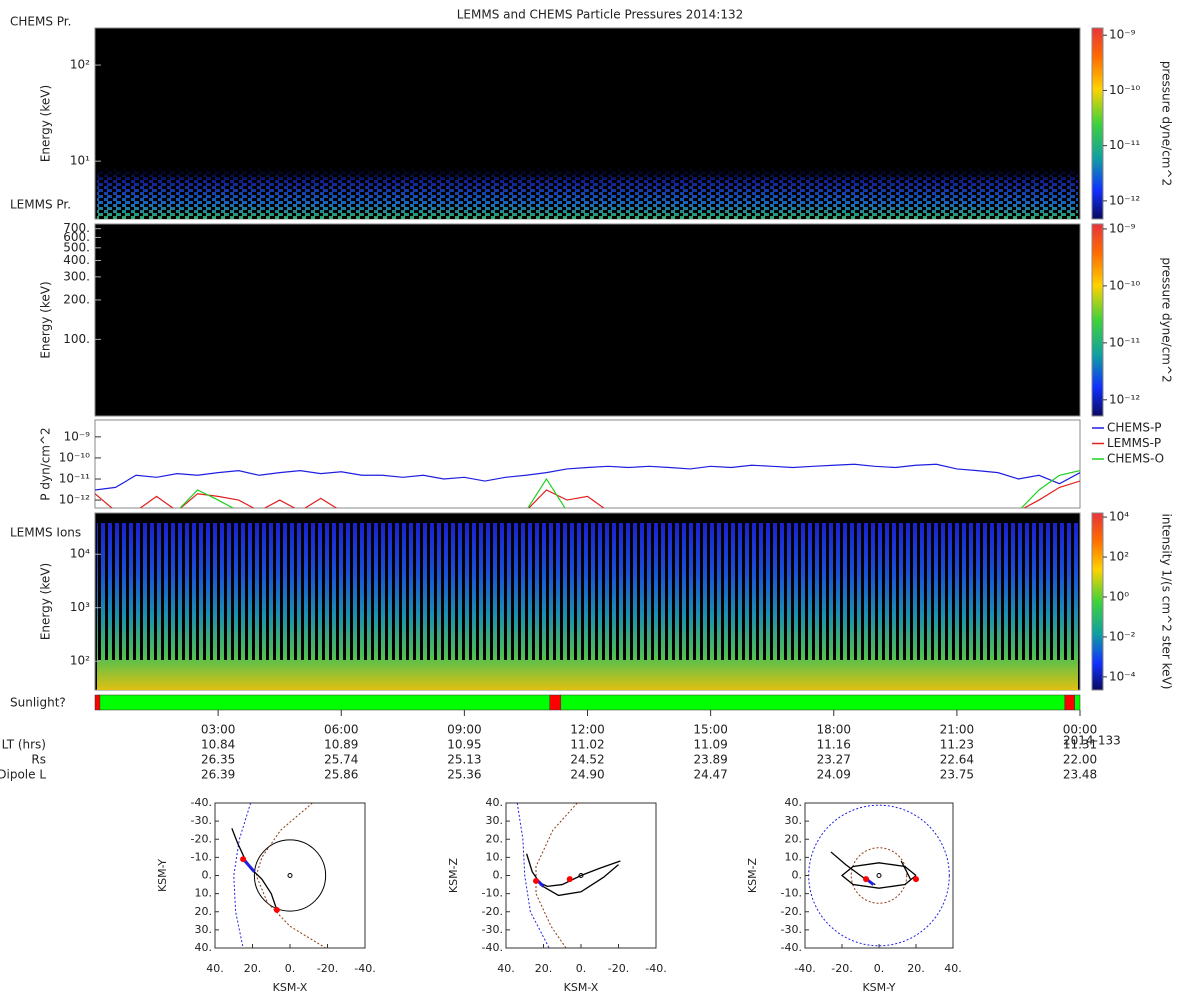 This screenshot has height=1004, width=1200. What do you see at coordinates (794, 802) in the screenshot?
I see `y-tick-label: 40.` at bounding box center [794, 802].